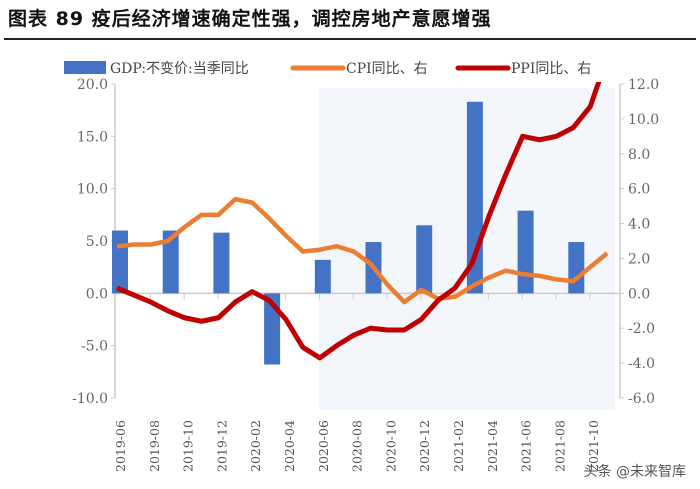 This screenshot has height=489, width=700. What do you see at coordinates (250, 19) in the screenshot?
I see `chart-title: 图表 89 疫后经济增速确定性强，调控房地产意愿增强` at bounding box center [250, 19].